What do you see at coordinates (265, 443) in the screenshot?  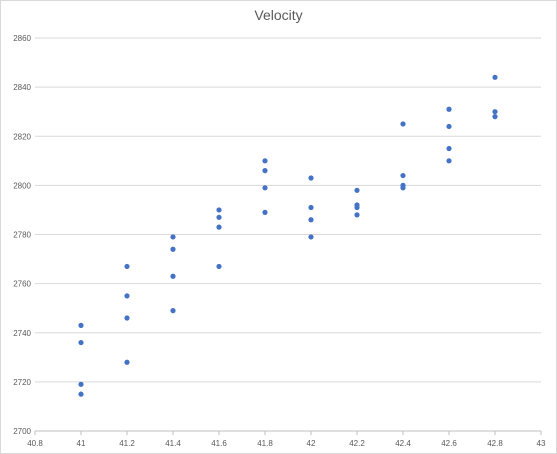 I see `x-tick-label: 41.8` at bounding box center [265, 443].